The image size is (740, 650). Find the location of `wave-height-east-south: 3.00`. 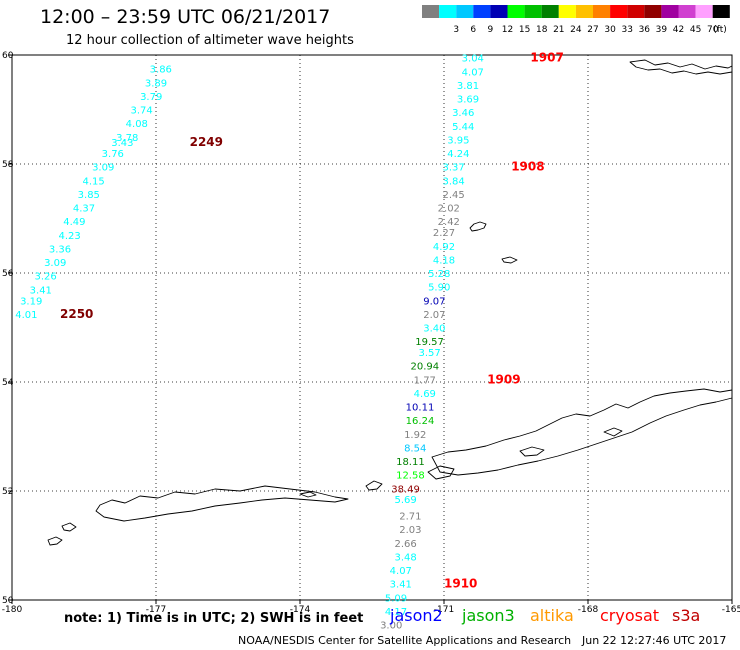

wave-height-east-south: 3.00 is located at coordinates (391, 626).